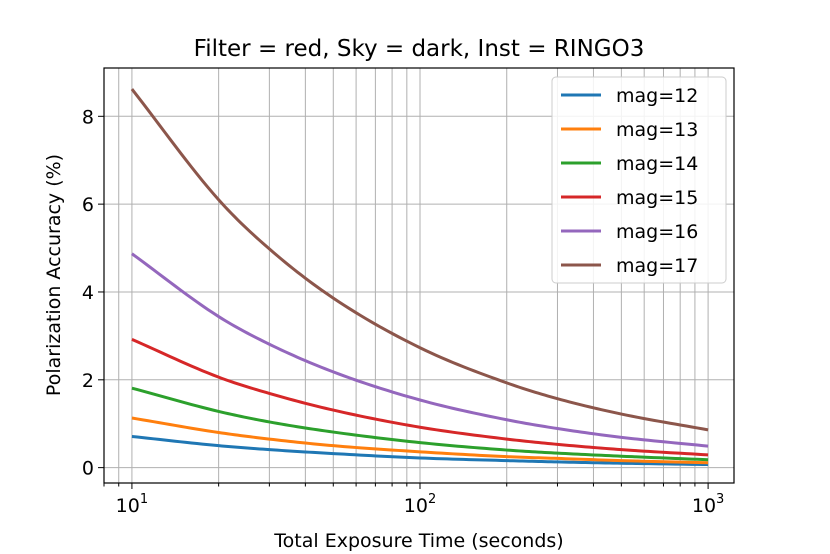 The image size is (830, 554). I want to click on x-axis-label: Total Exposure Time (seconds), so click(418, 541).